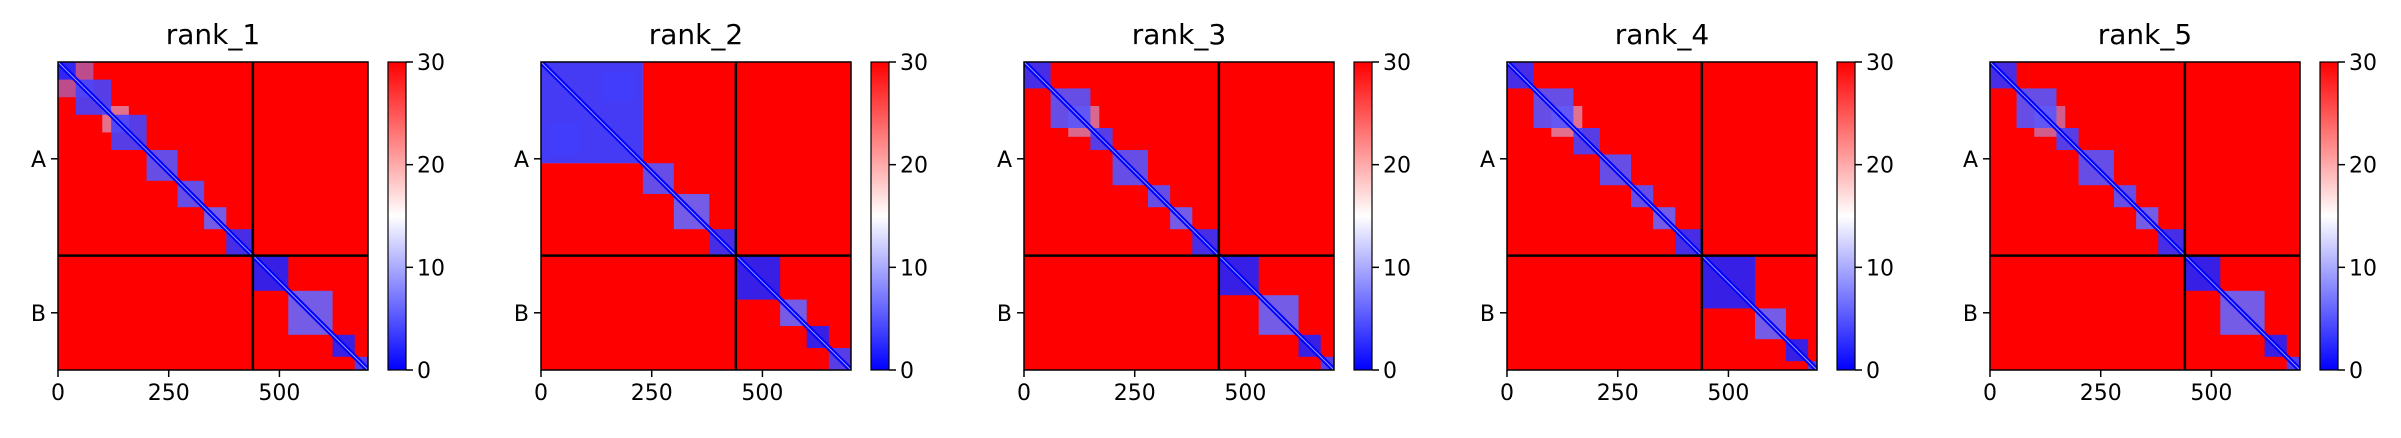 Image resolution: width=2401 pixels, height=438 pixels. What do you see at coordinates (213, 34) in the screenshot?
I see `panel-title: rank_1` at bounding box center [213, 34].